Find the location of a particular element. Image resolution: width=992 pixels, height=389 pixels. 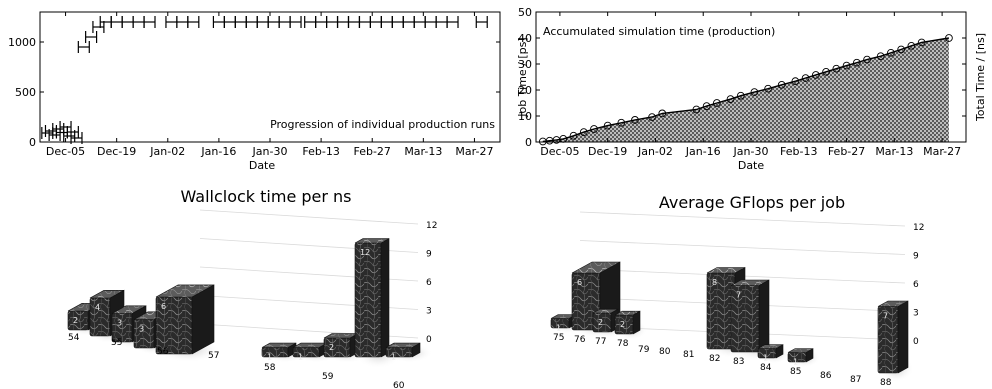

category-label: 59 is located at coordinates (328, 377).